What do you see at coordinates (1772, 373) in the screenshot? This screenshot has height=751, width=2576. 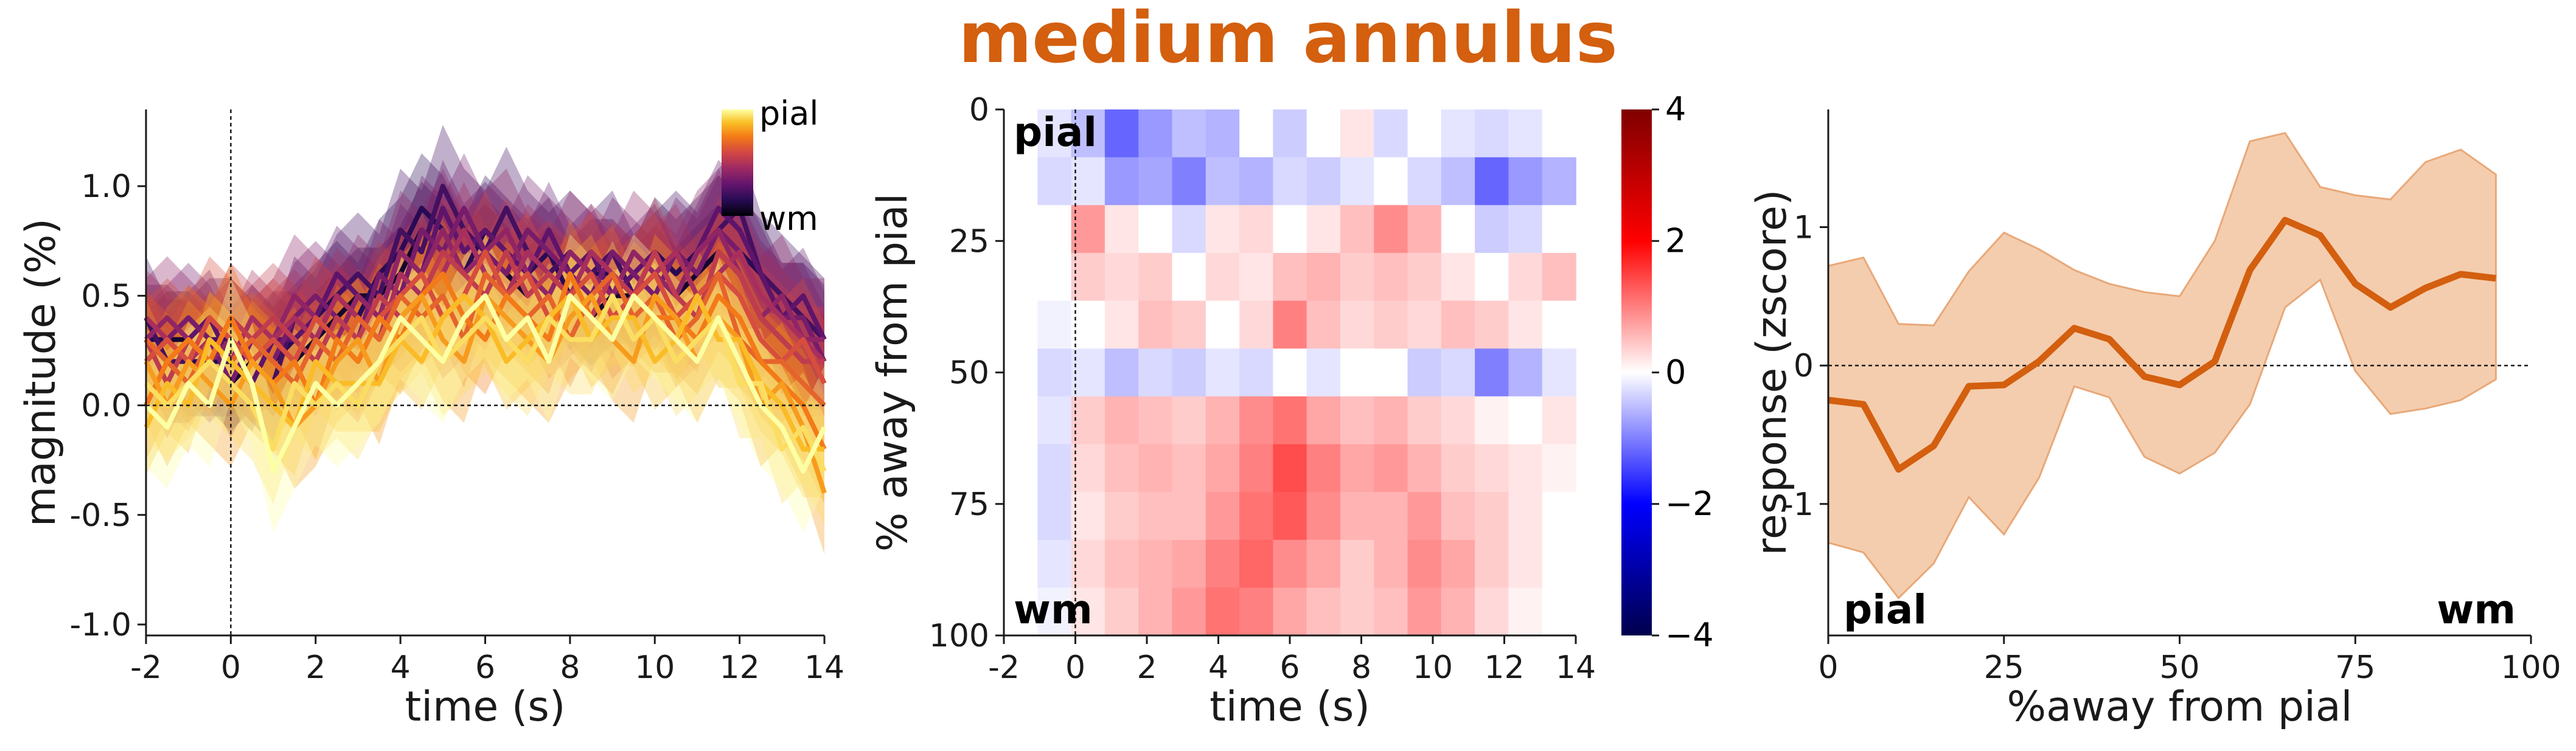 I see `y-axis-label: response (zscore)` at bounding box center [1772, 373].